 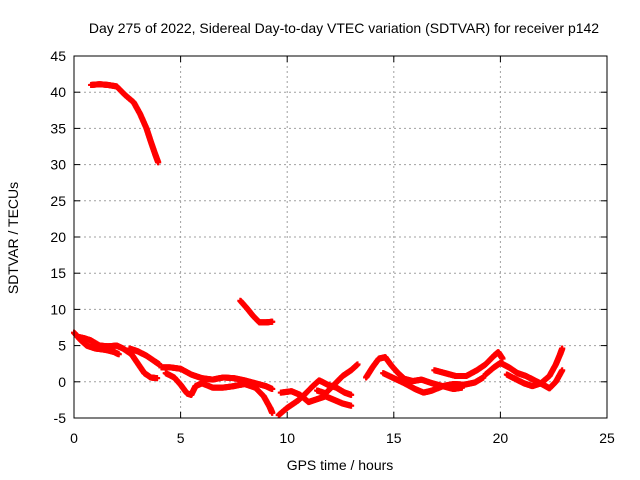 What do you see at coordinates (287, 438) in the screenshot?
I see `x-tick-label: 10` at bounding box center [287, 438].